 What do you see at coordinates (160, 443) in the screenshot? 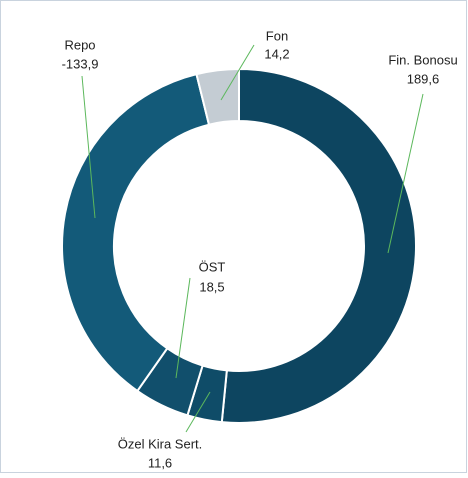
I see `category-label: Özel Kira Sert.` at bounding box center [160, 443].